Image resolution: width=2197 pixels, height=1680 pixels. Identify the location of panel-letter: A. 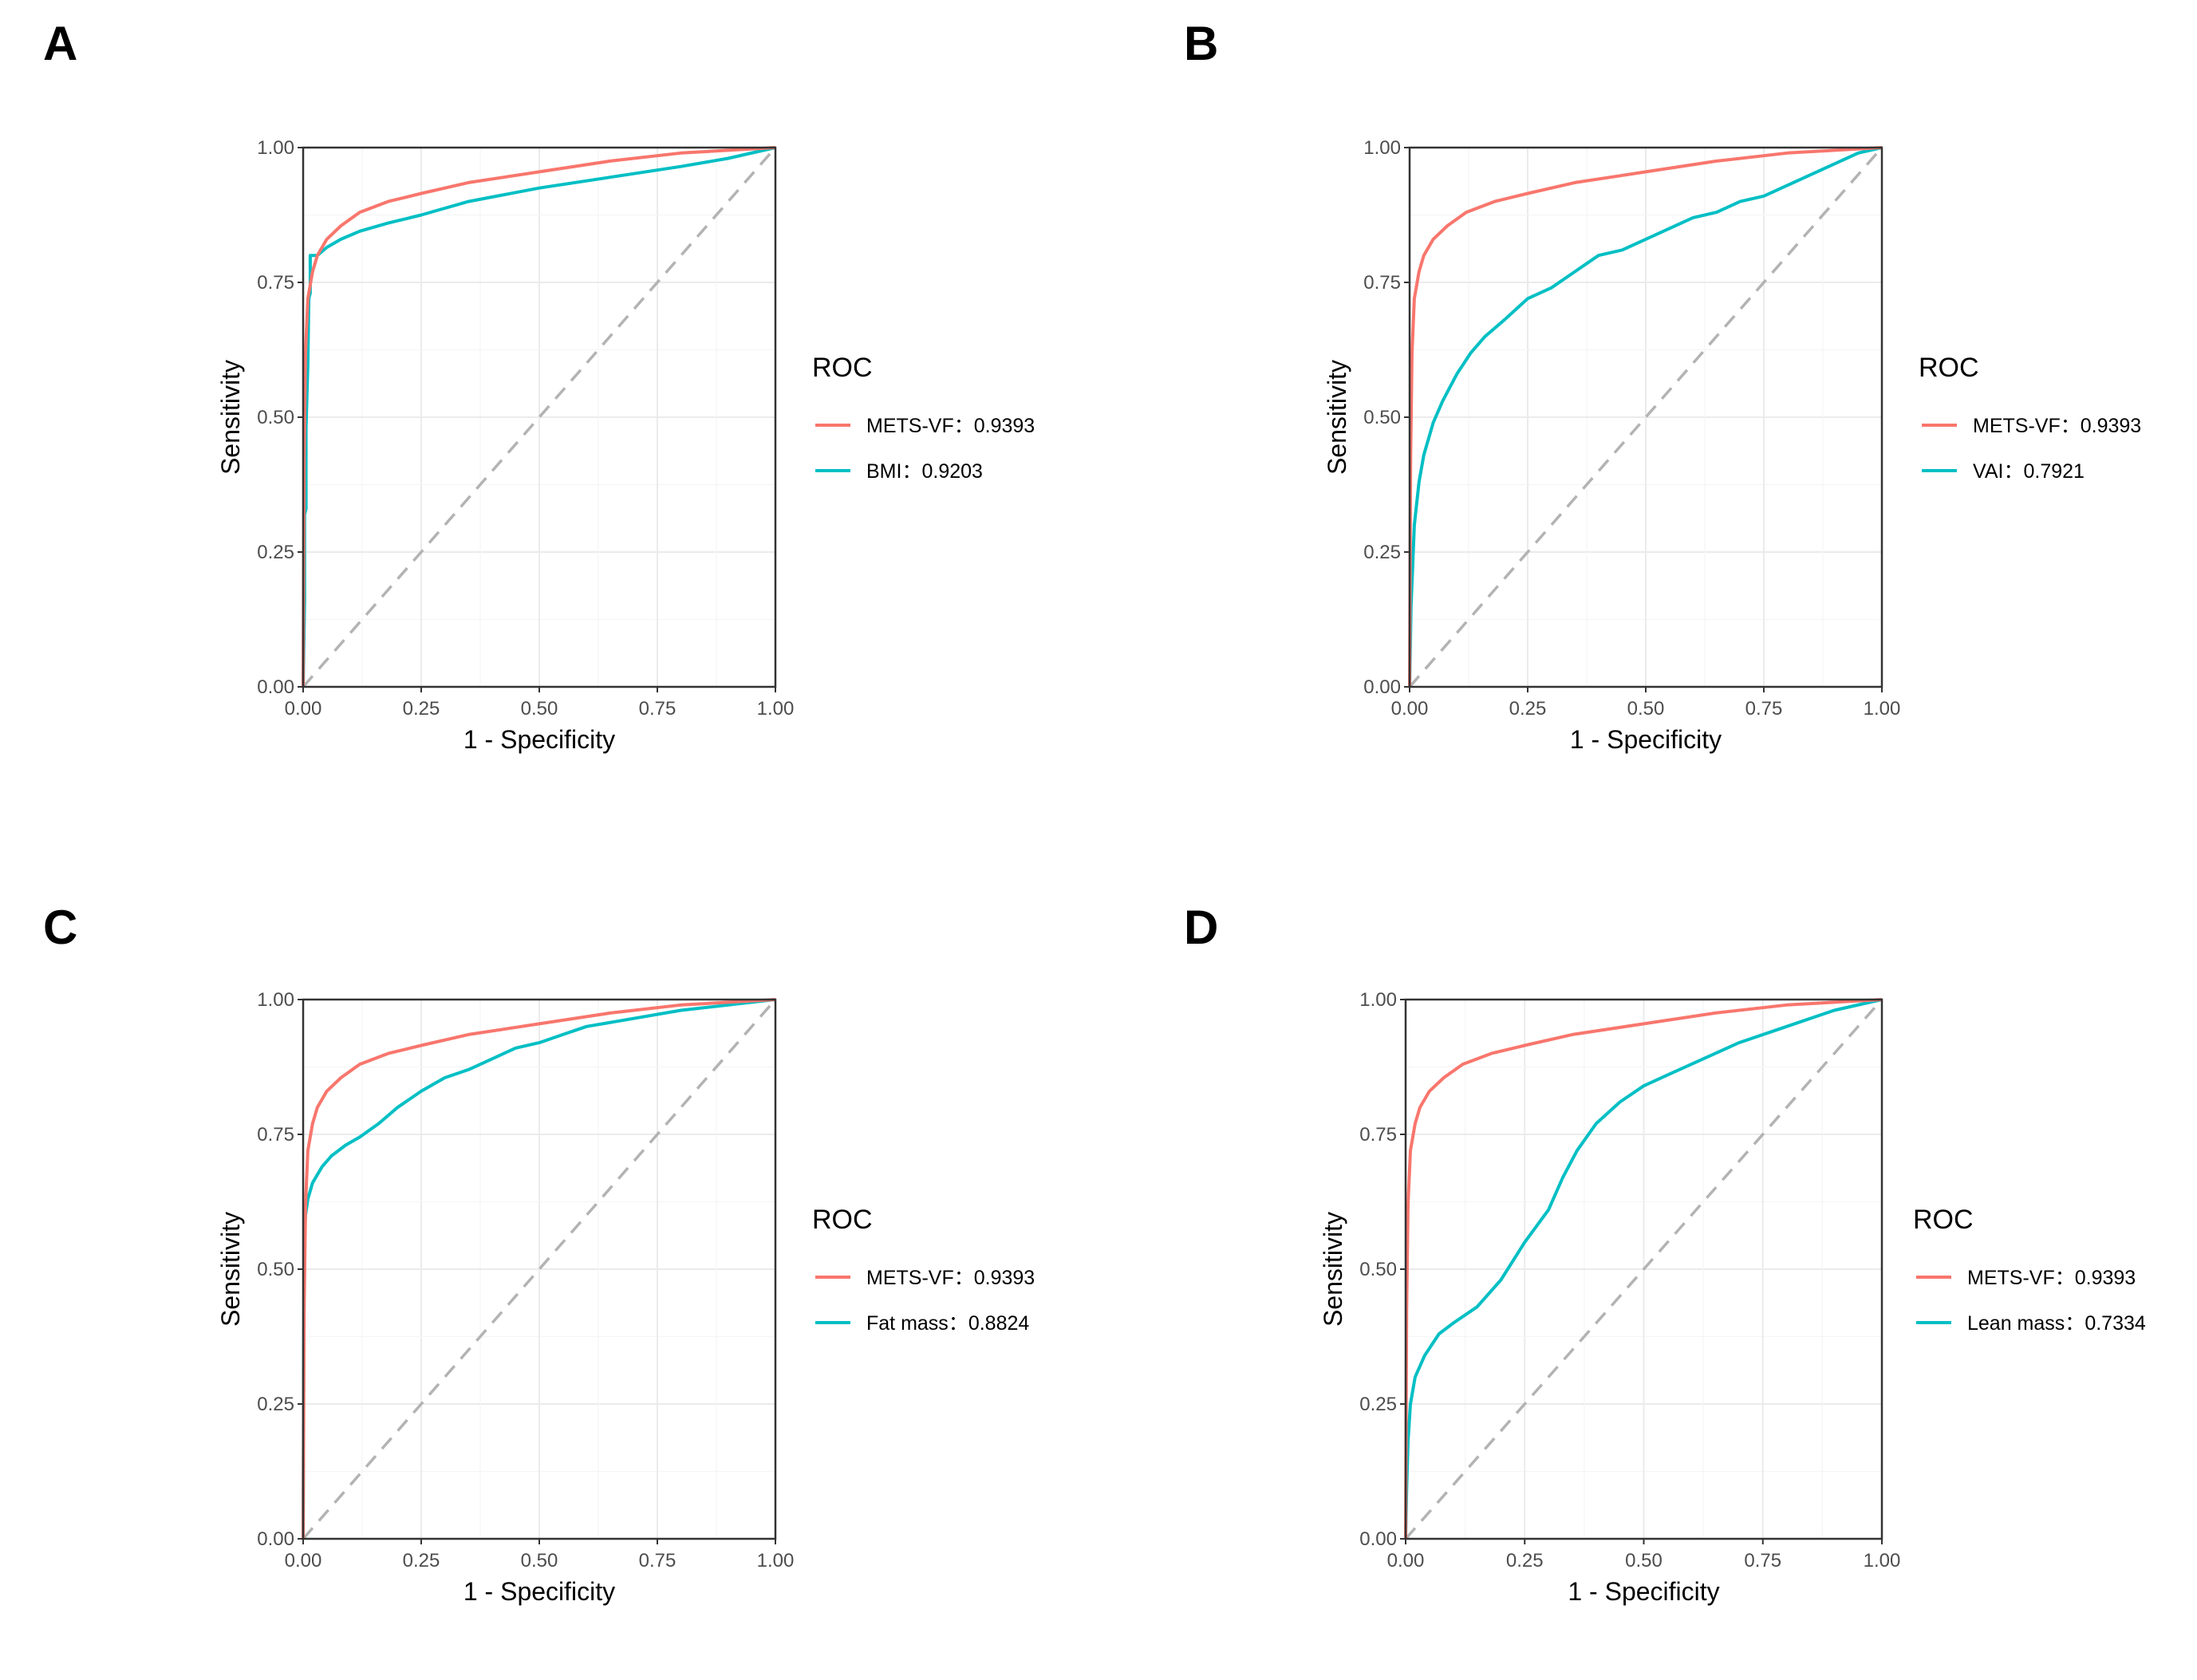
(60, 43).